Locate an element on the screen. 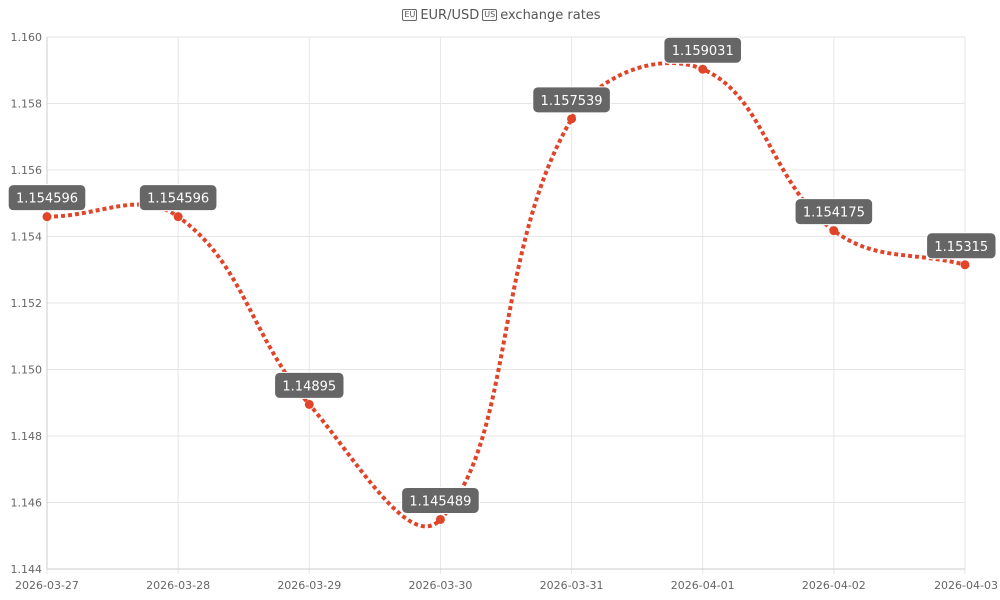  x-tick-label: 2026-03-28 is located at coordinates (178, 585).